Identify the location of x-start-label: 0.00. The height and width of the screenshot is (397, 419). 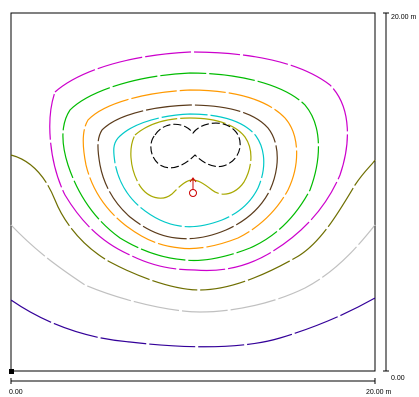
(16, 392).